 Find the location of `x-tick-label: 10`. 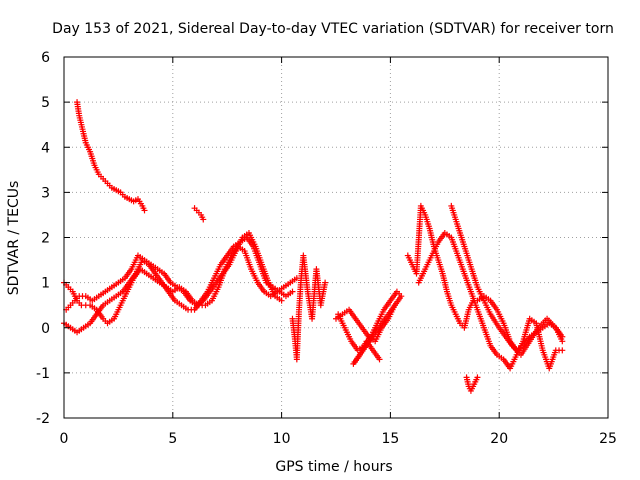

x-tick-label: 10 is located at coordinates (282, 439).